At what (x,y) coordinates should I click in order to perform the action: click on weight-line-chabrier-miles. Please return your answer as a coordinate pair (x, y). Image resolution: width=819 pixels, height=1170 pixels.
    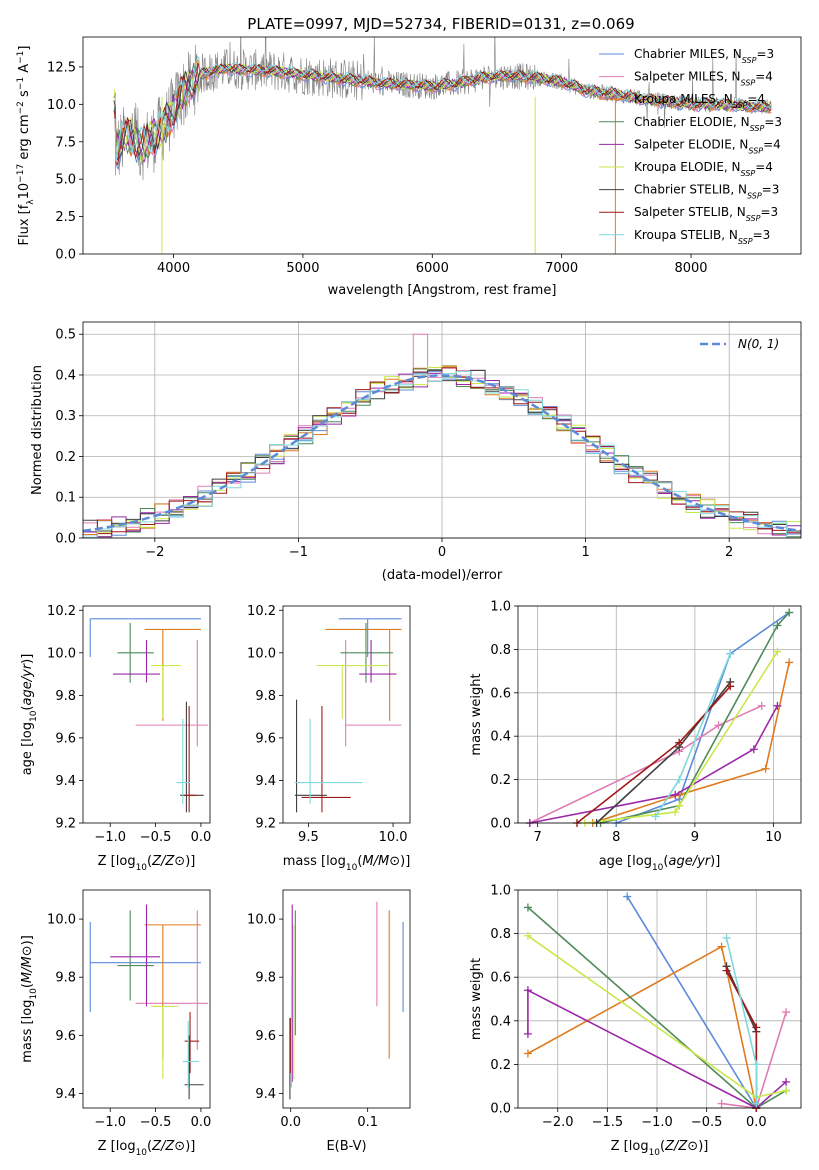
    Looking at the image, I should click on (703, 717).